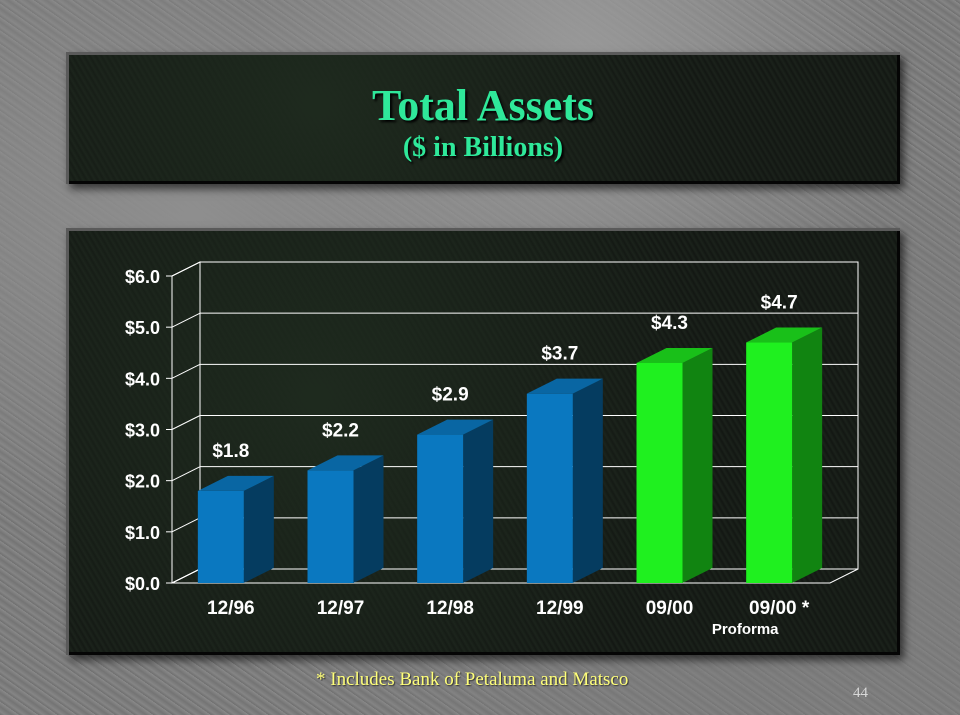  I want to click on y-tick-label: $5.0, so click(142, 328).